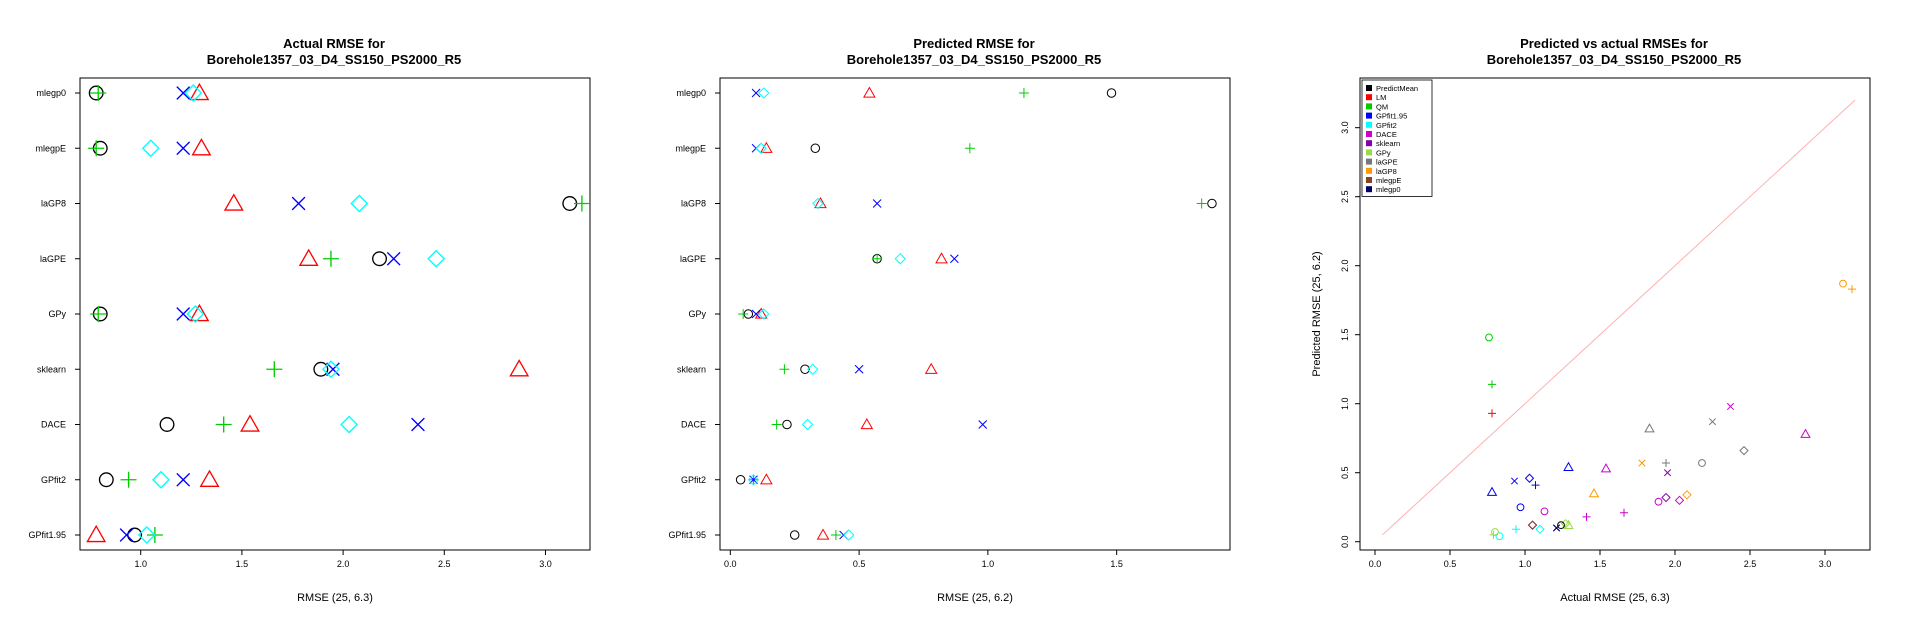 This screenshot has height=640, width=1920. What do you see at coordinates (975, 598) in the screenshot?
I see `x-axis-label: RMSE (25, 6.2)` at bounding box center [975, 598].